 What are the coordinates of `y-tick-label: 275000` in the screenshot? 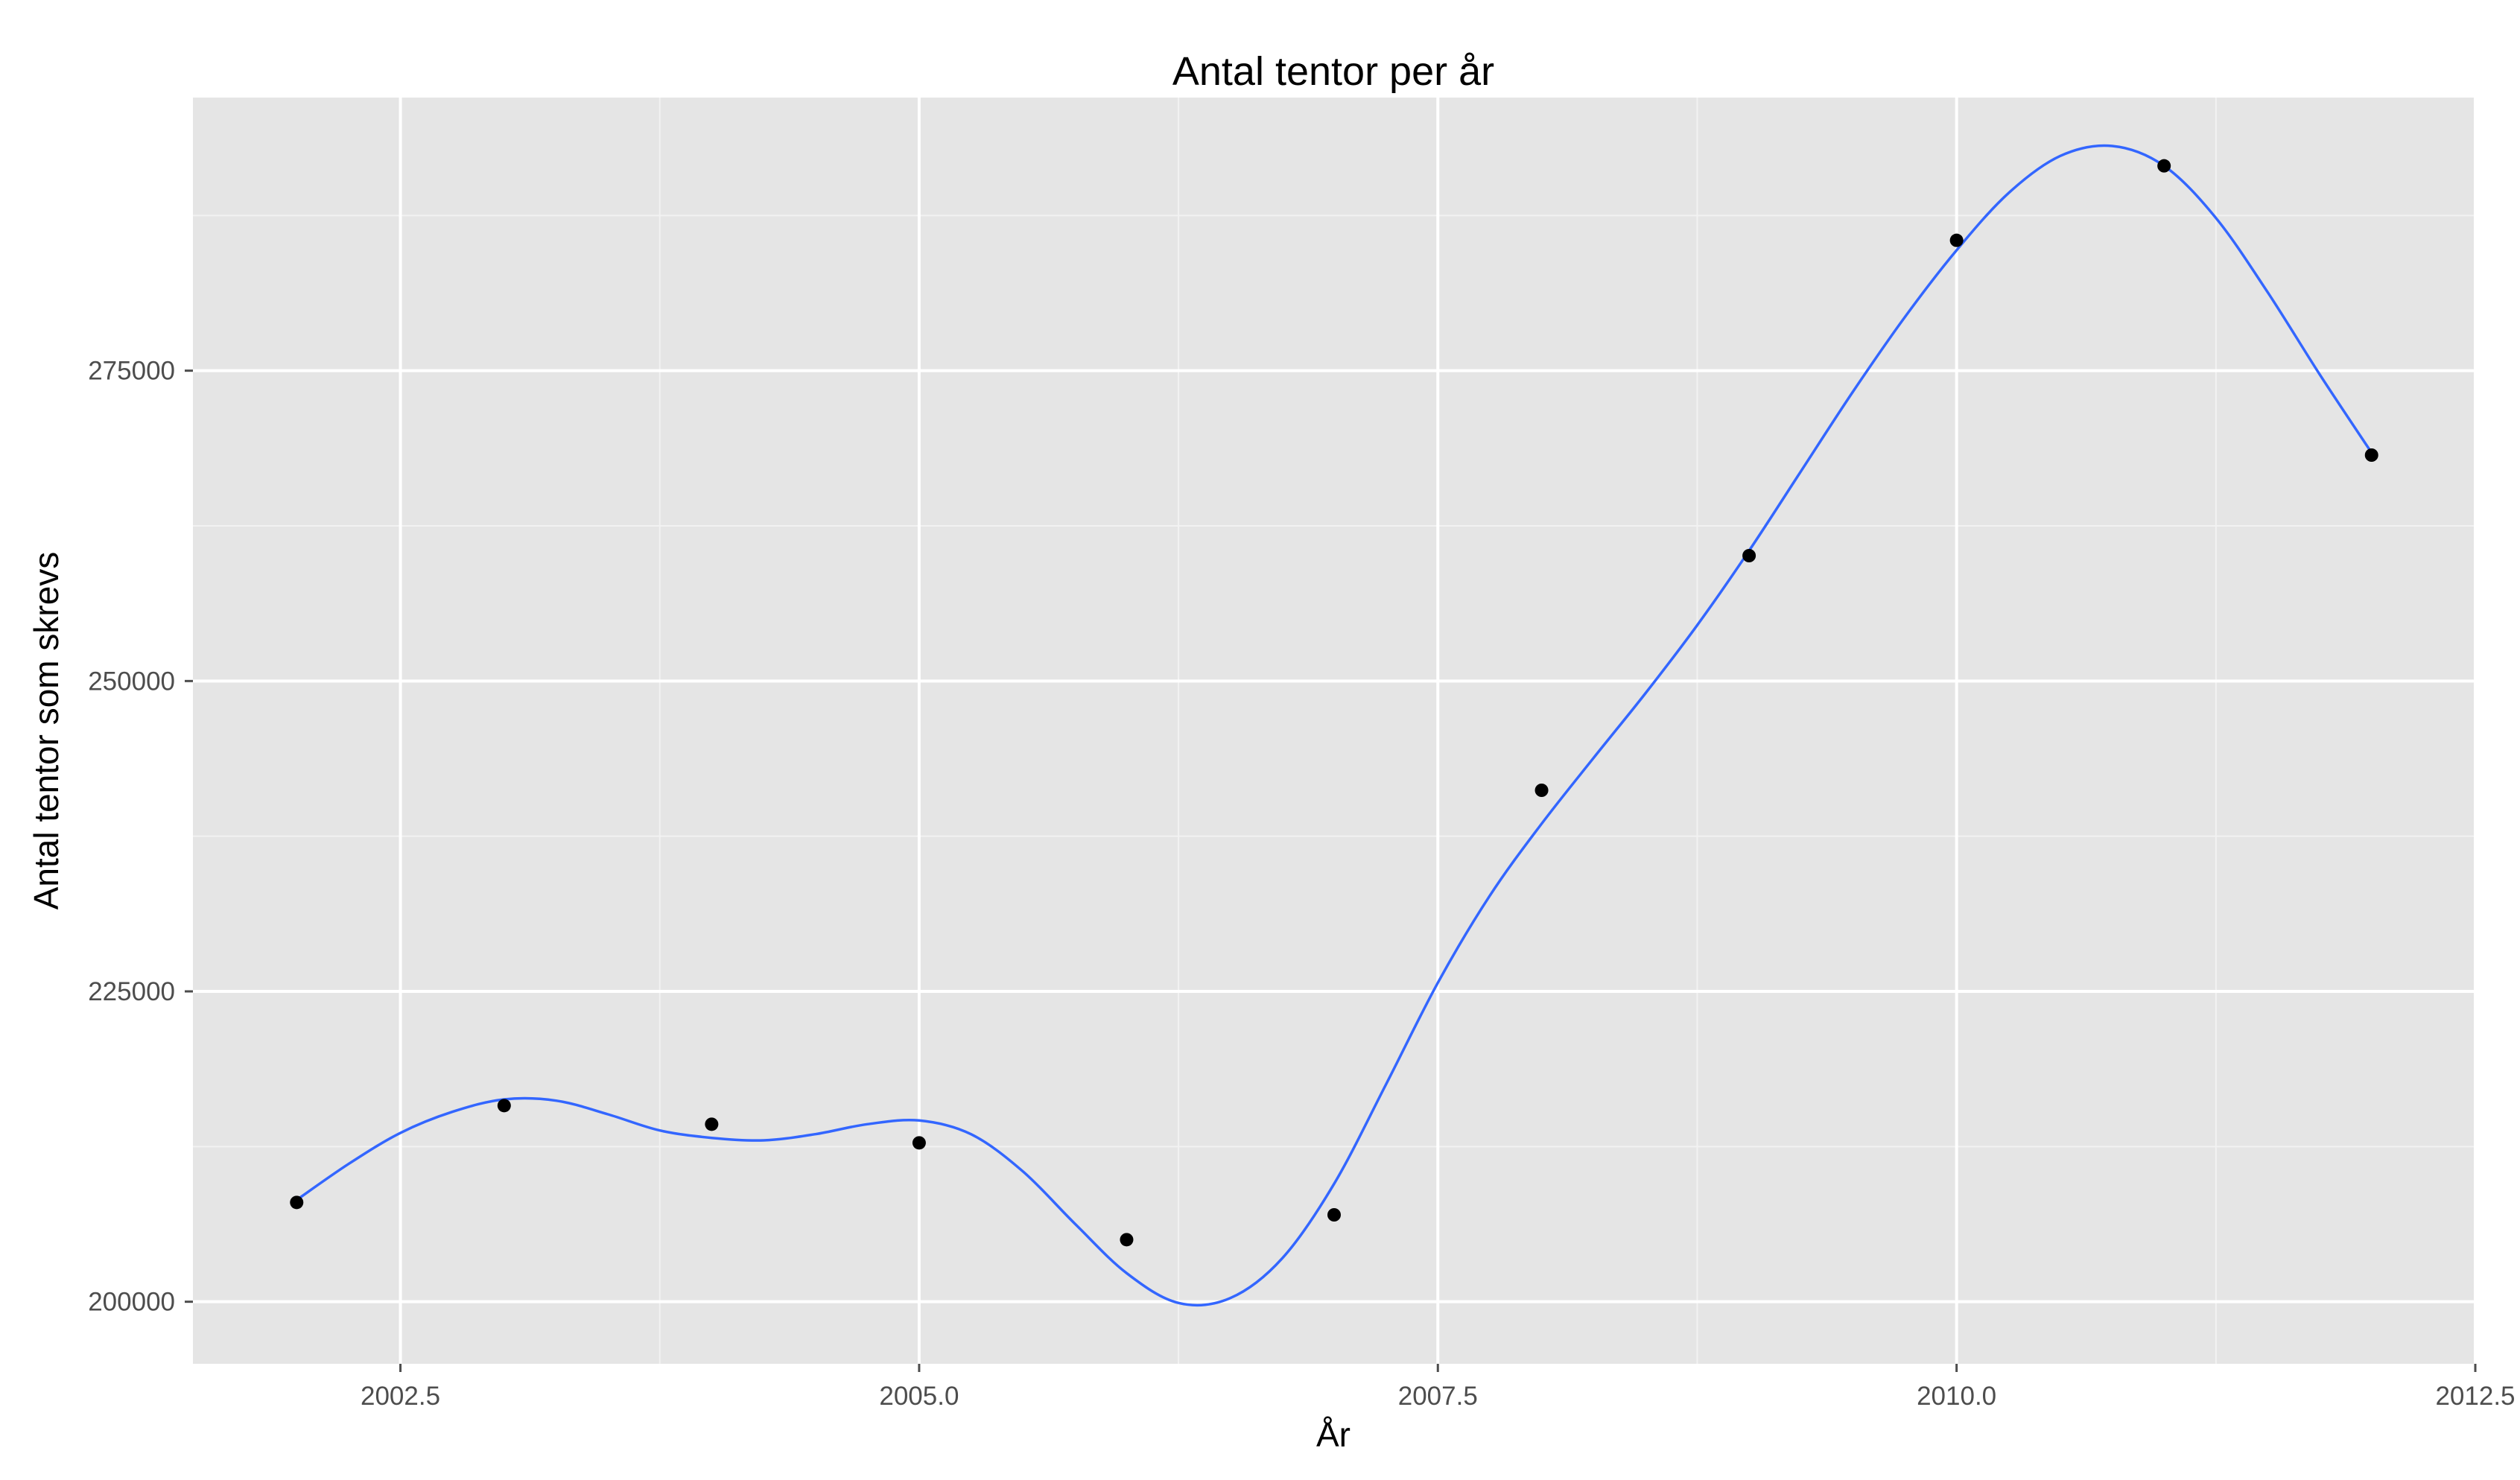 It's located at (131, 372).